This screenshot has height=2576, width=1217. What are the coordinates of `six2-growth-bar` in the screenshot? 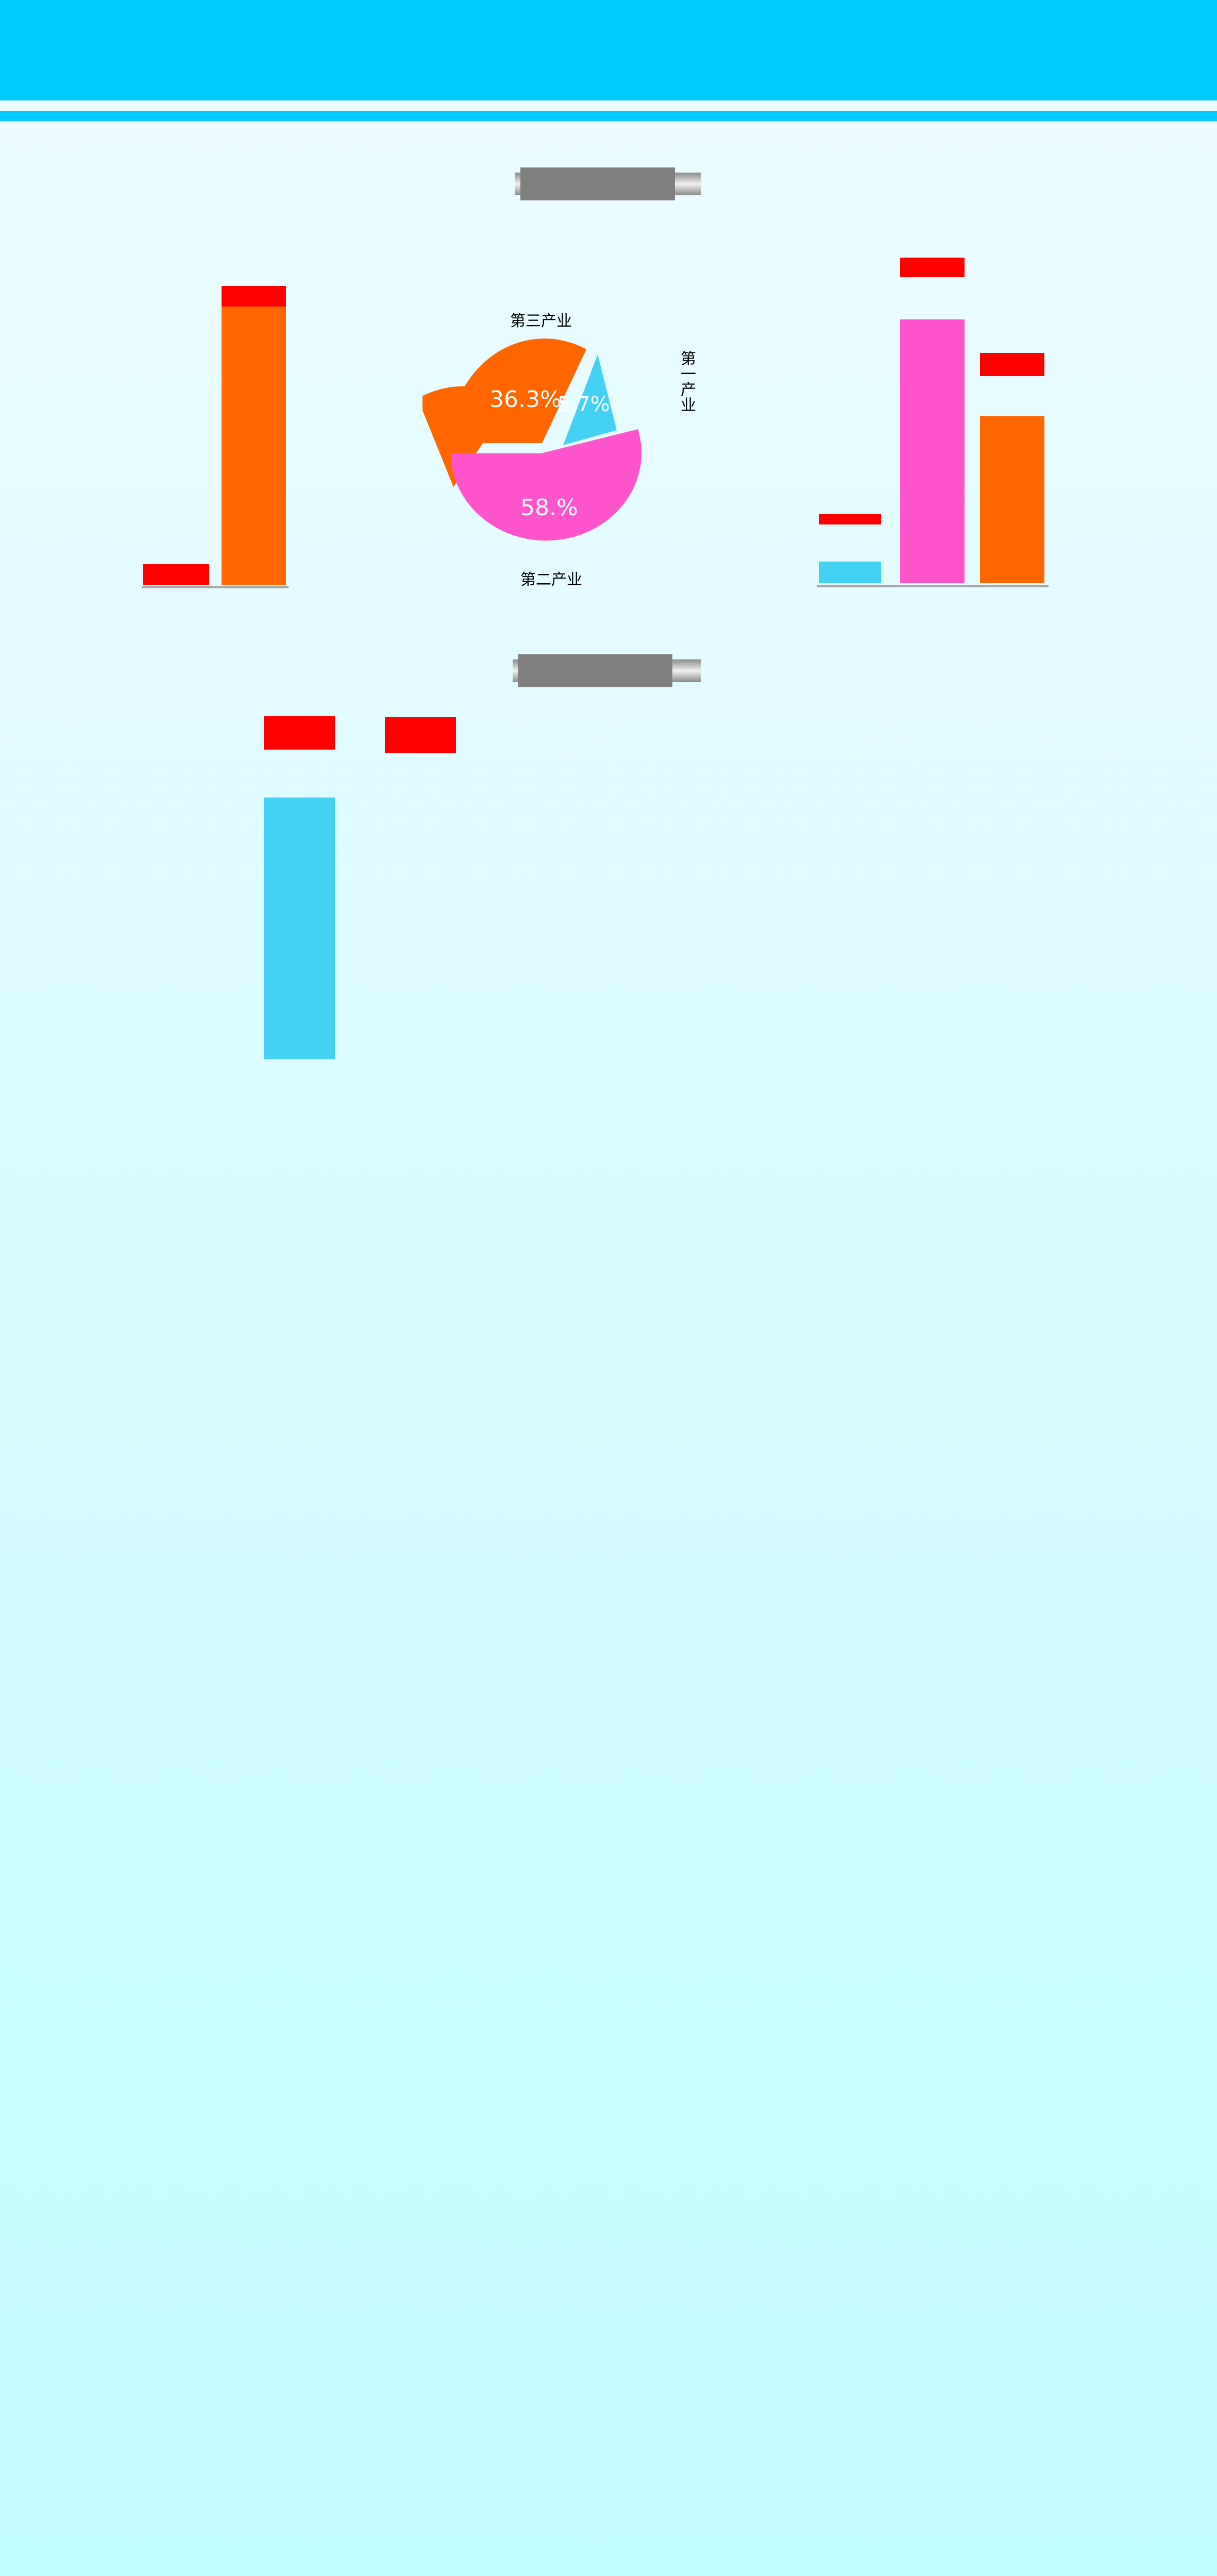 It's located at (420, 735).